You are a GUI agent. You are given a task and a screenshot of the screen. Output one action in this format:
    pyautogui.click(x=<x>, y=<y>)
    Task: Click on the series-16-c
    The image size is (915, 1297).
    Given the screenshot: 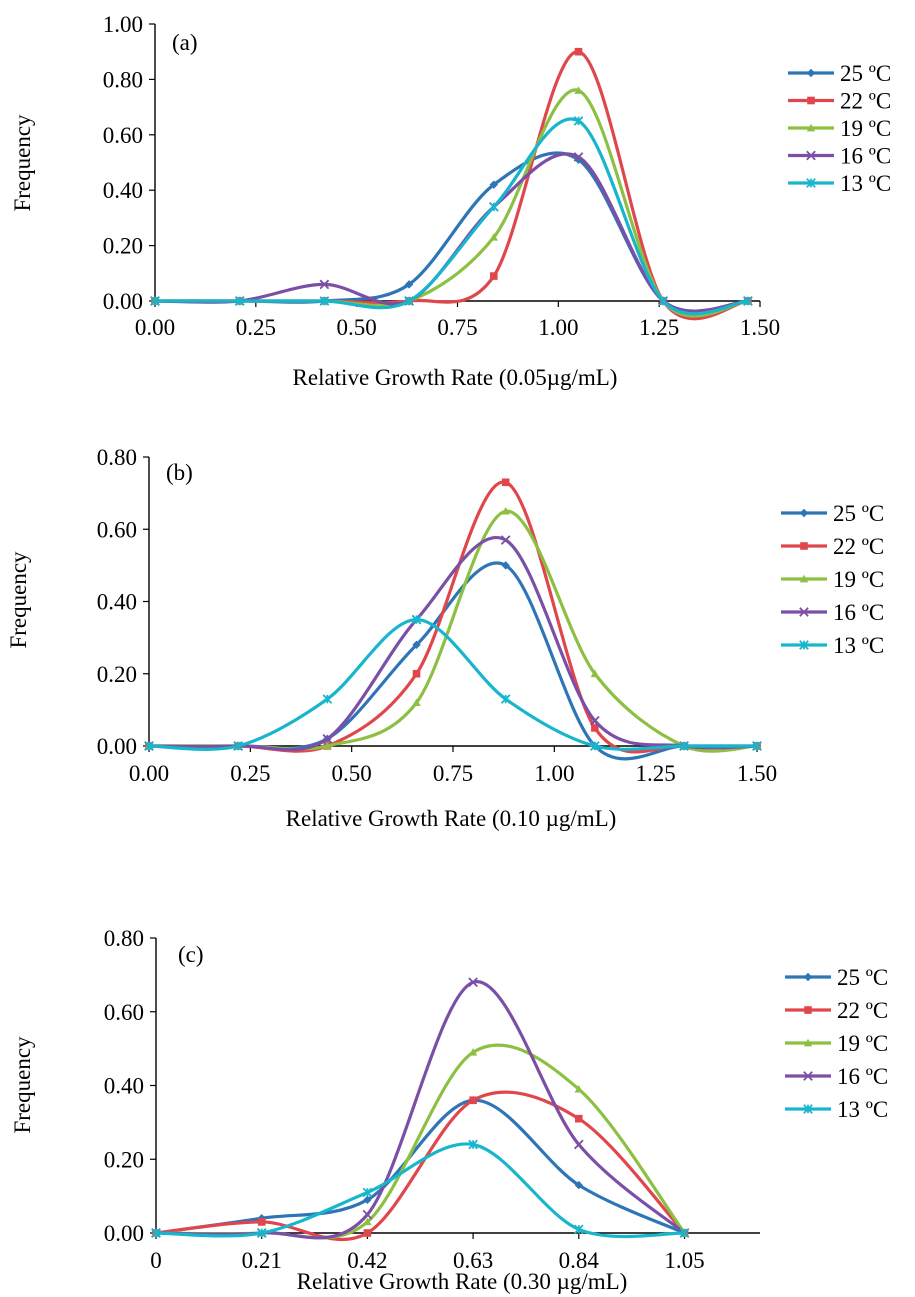 What is the action you would take?
    pyautogui.click(x=451, y=232)
    